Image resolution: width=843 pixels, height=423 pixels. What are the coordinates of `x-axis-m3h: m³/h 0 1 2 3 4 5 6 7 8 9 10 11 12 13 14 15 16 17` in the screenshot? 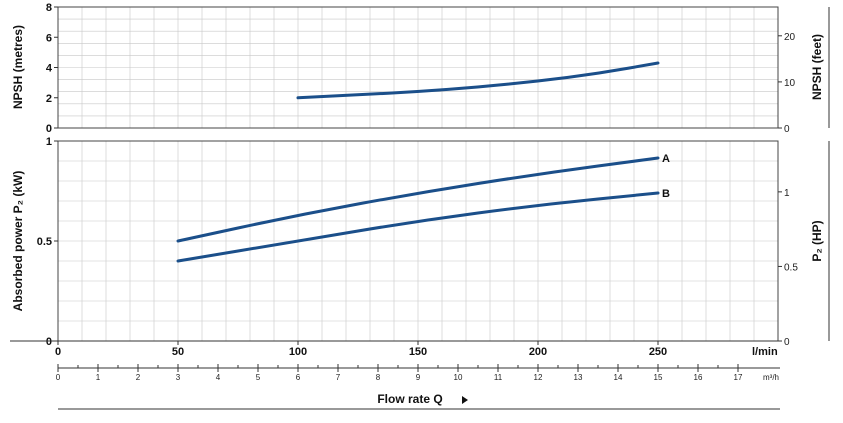 It's located at (418, 373).